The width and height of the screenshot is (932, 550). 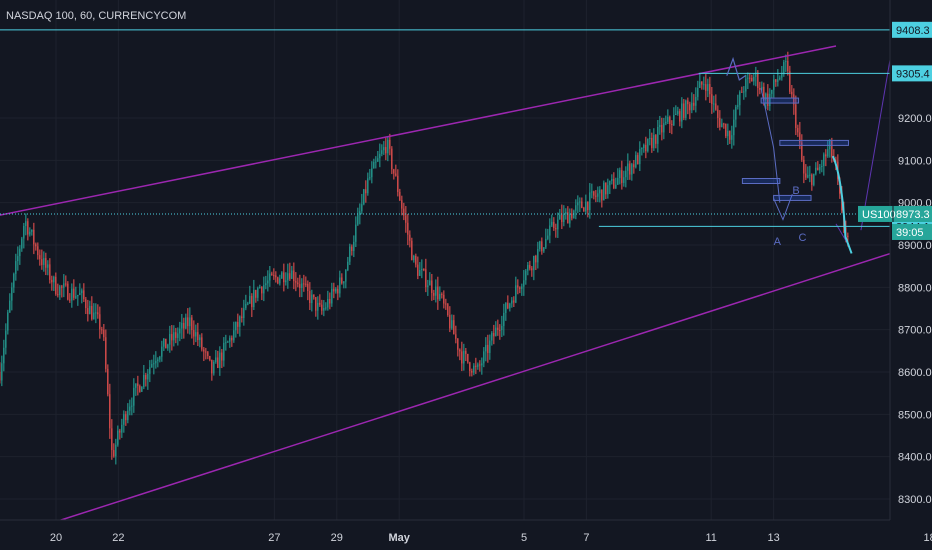 What do you see at coordinates (912, 73) in the screenshot?
I see `level-9305-tag` at bounding box center [912, 73].